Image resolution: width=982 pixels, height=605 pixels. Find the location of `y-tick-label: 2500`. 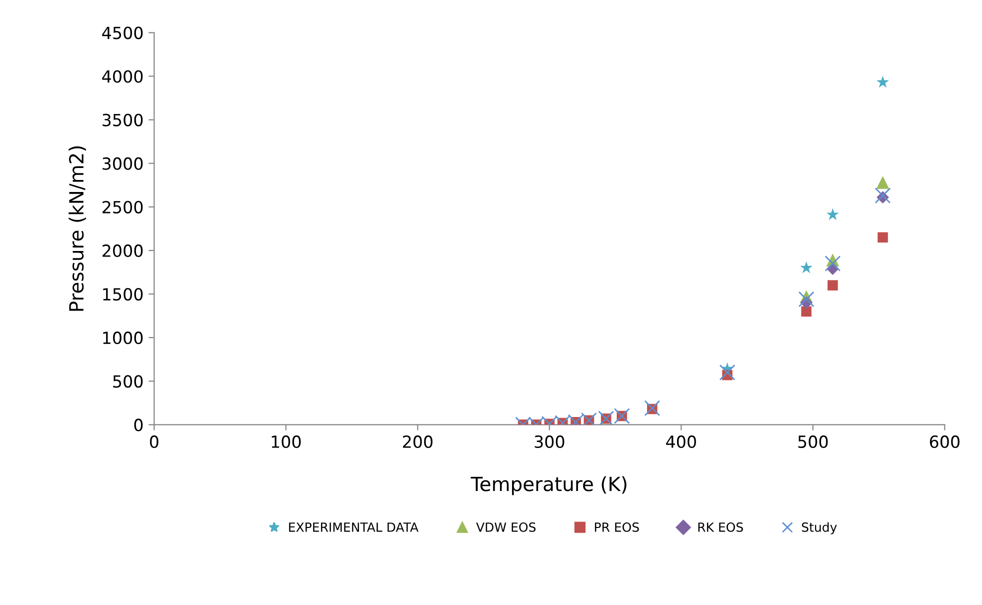

y-tick-label: 2500 is located at coordinates (122, 207).